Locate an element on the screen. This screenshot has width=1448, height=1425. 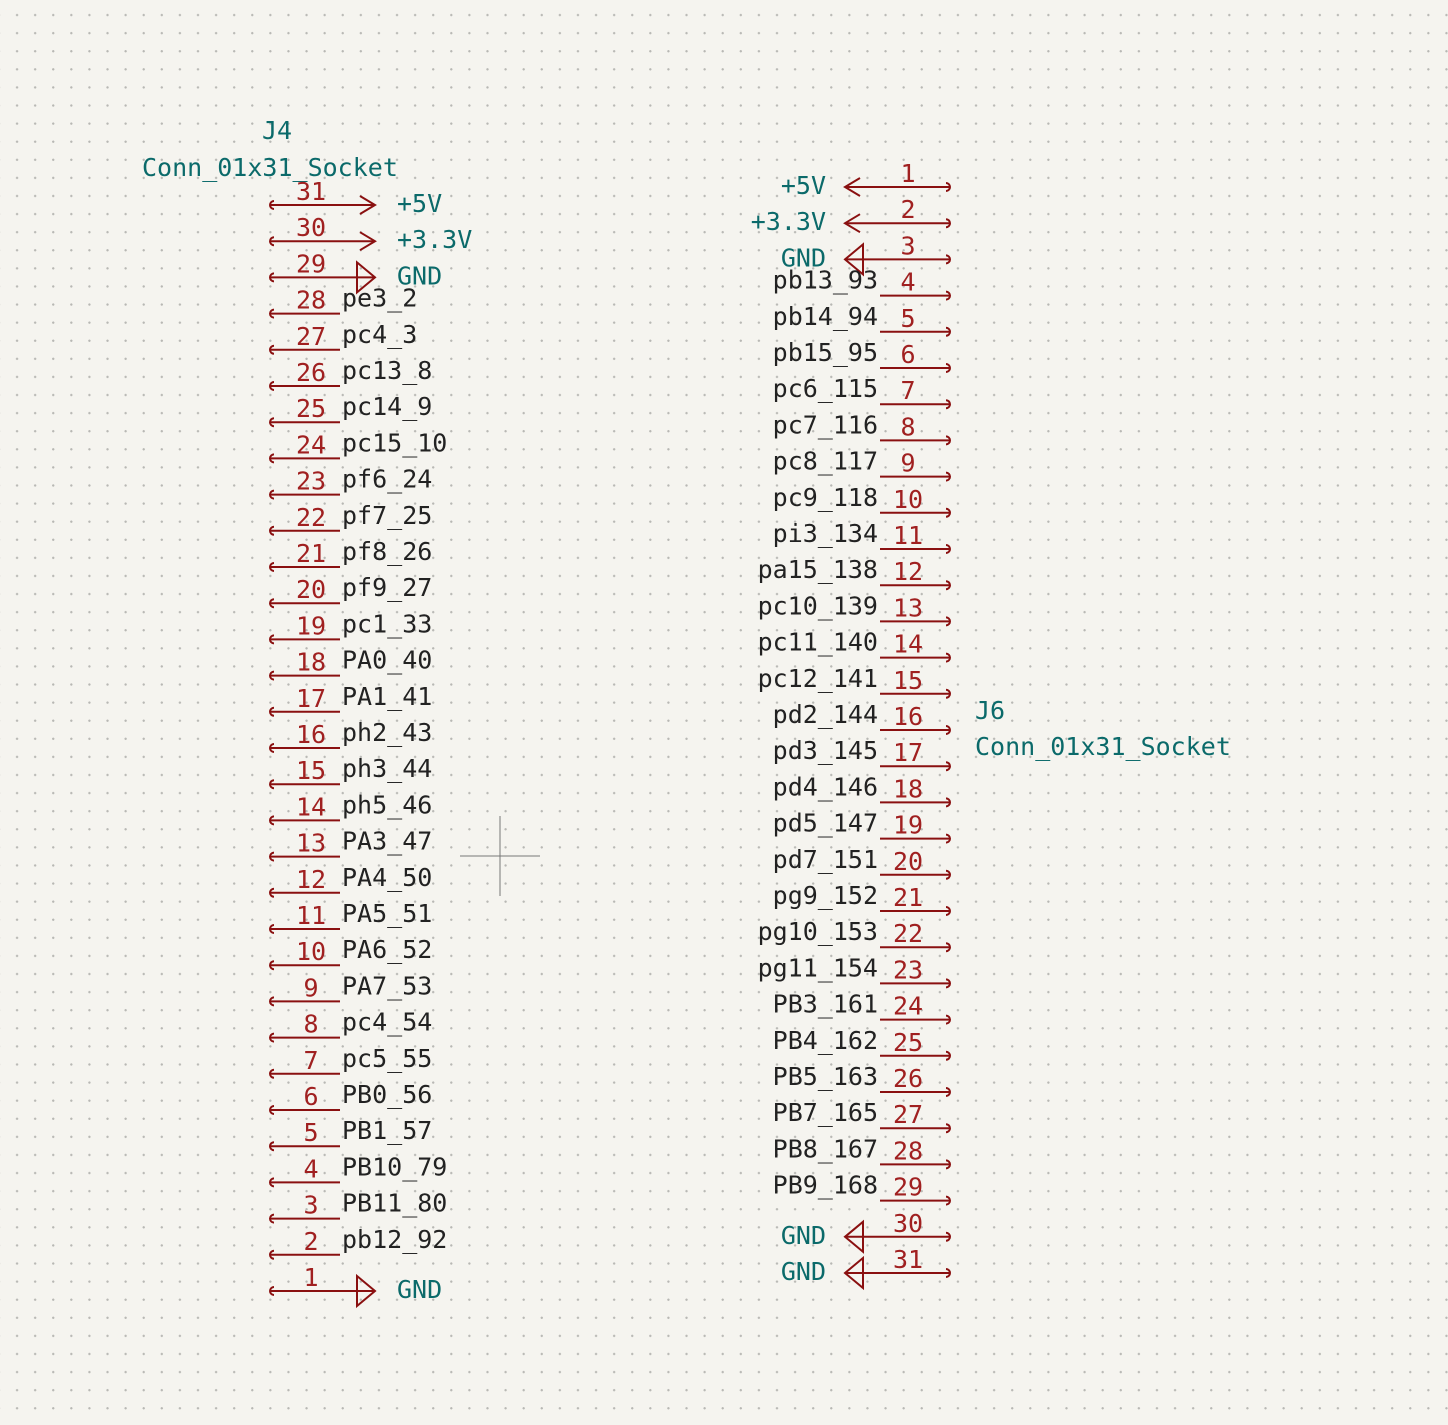
net-label: PA7_53 is located at coordinates (387, 985).